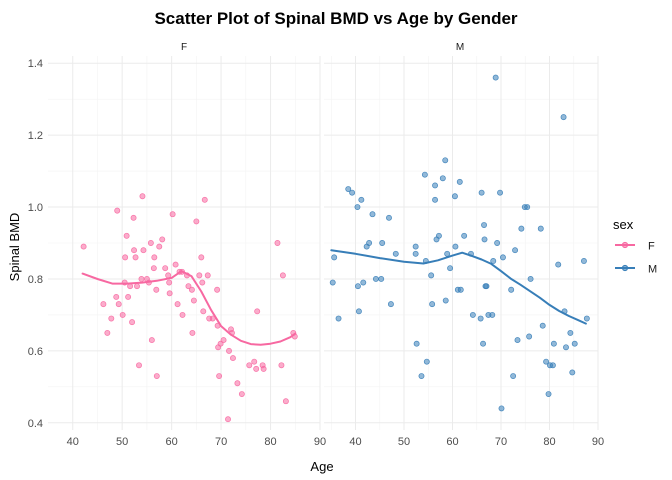 Image resolution: width=672 pixels, height=480 pixels. What do you see at coordinates (320, 442) in the screenshot?
I see `x-tick-label: 90` at bounding box center [320, 442].